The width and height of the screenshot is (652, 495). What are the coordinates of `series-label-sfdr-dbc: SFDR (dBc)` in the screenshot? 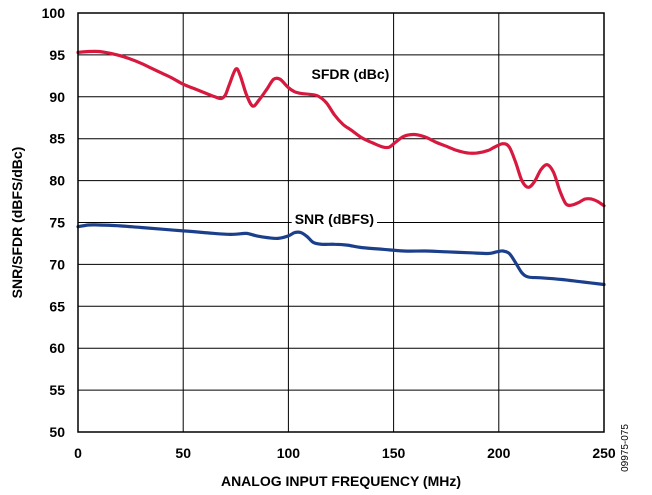 It's located at (351, 74).